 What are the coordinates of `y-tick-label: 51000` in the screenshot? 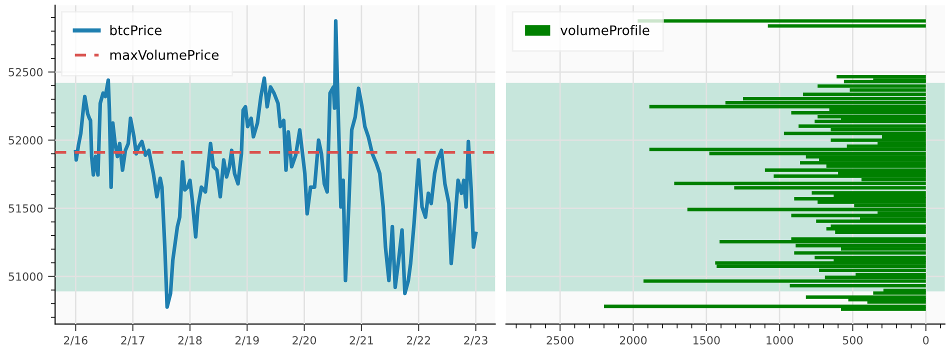 It's located at (25, 276).